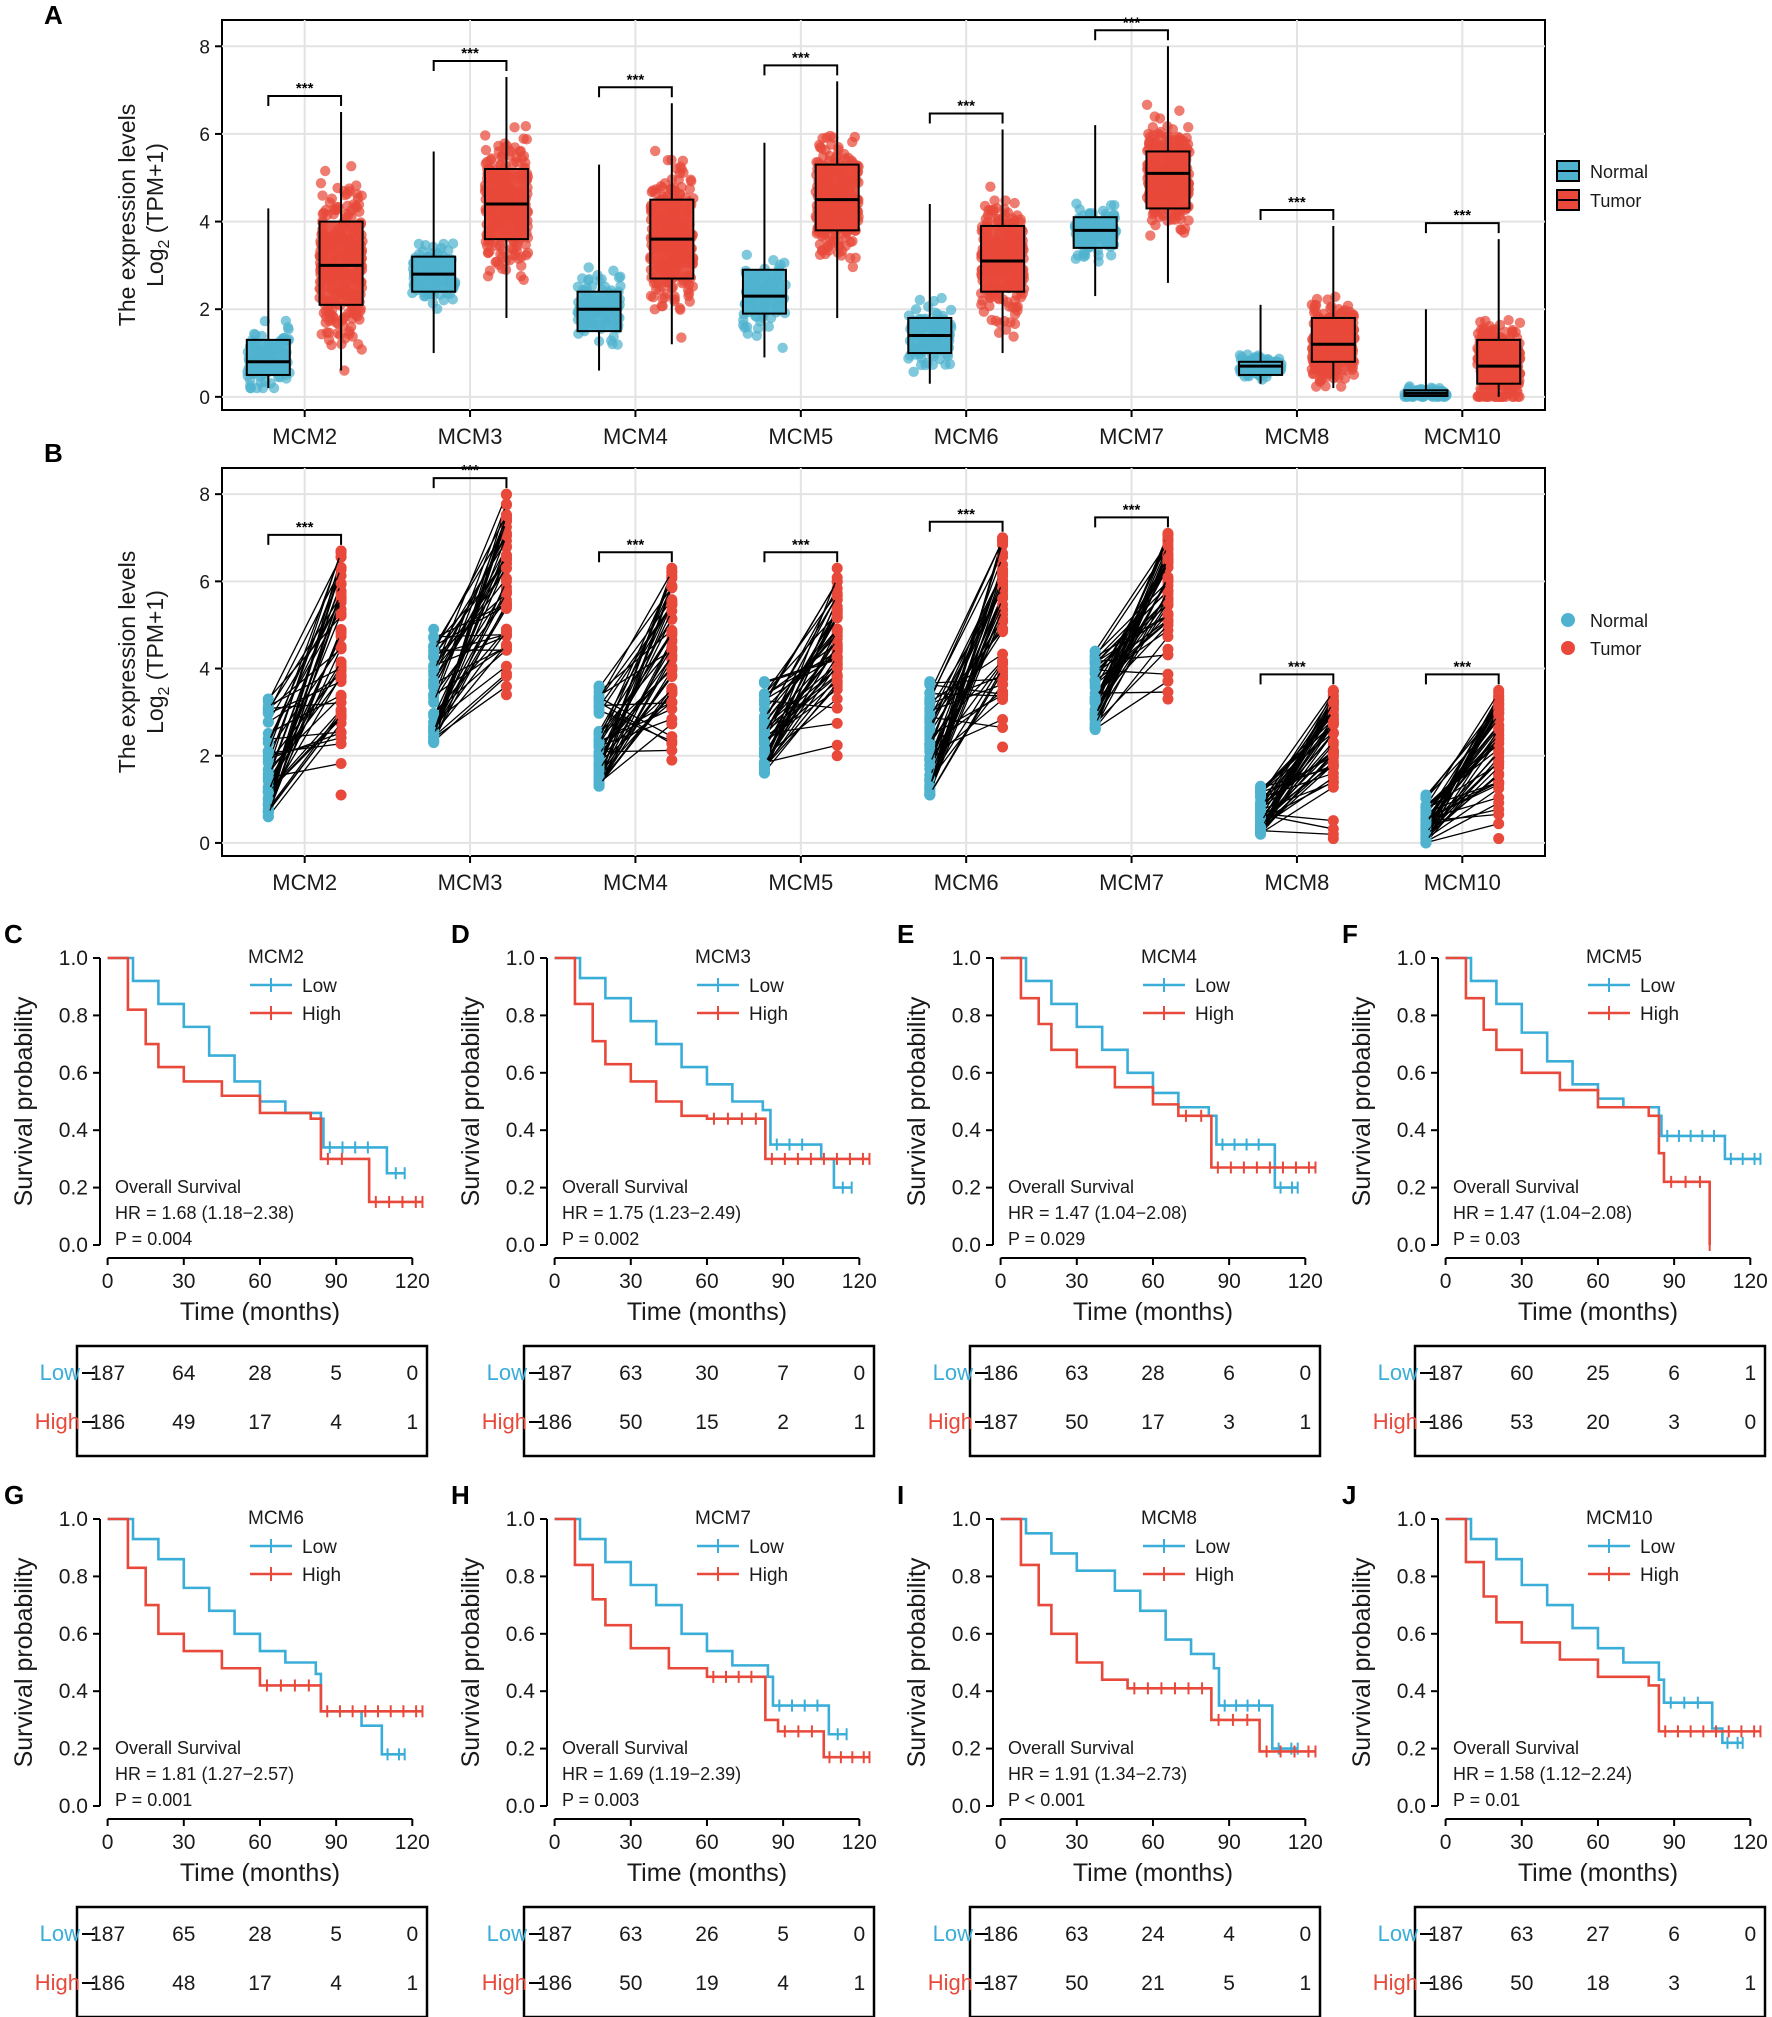 This screenshot has height=2017, width=1772. What do you see at coordinates (651, 1213) in the screenshot?
I see `km-hr: HR = 1.75 (1.23−2.49)` at bounding box center [651, 1213].